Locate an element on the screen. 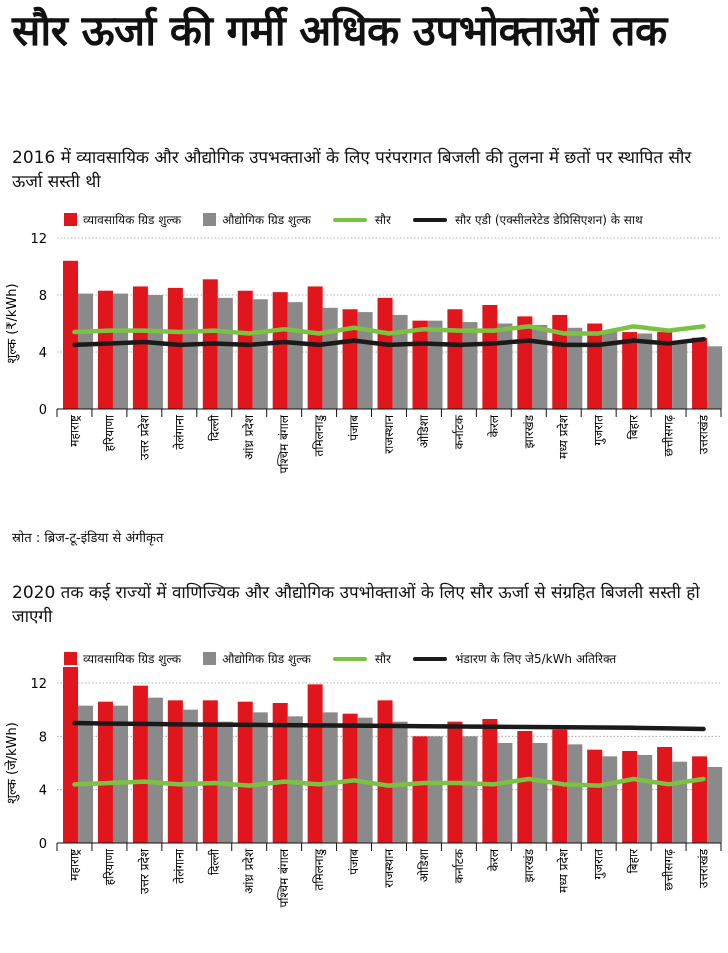 Image resolution: width=728 pixels, height=953 pixels. x-tick-label: केरल is located at coordinates (494, 859).